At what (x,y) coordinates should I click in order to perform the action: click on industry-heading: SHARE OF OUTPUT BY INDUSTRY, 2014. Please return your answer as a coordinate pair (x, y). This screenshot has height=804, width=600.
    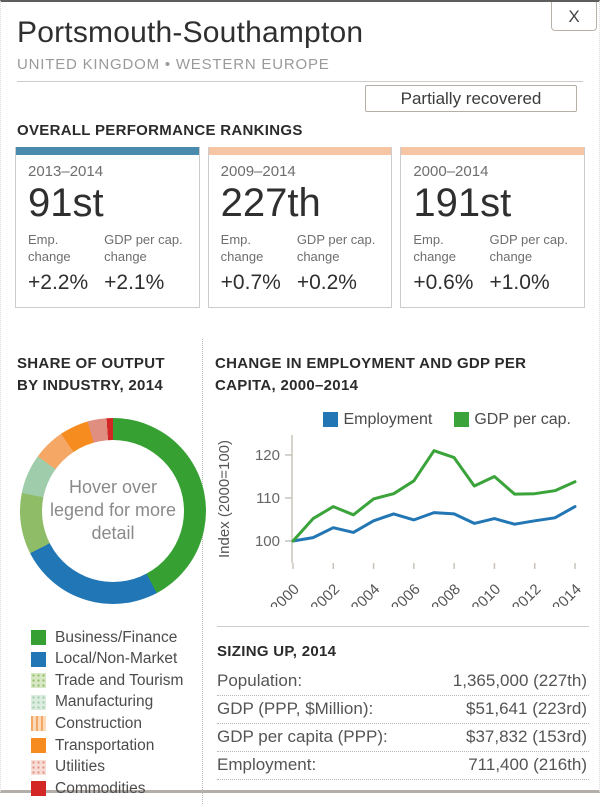
    Looking at the image, I should click on (91, 374).